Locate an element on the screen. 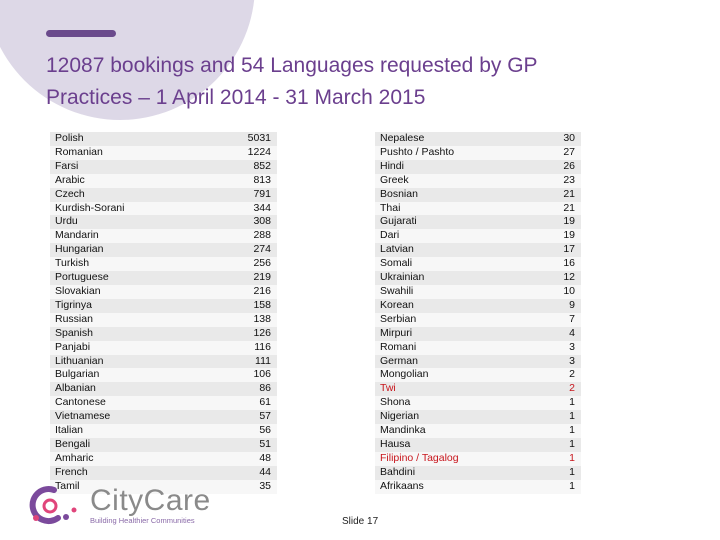 This screenshot has width=720, height=540. booking-count: 51 is located at coordinates (259, 444).